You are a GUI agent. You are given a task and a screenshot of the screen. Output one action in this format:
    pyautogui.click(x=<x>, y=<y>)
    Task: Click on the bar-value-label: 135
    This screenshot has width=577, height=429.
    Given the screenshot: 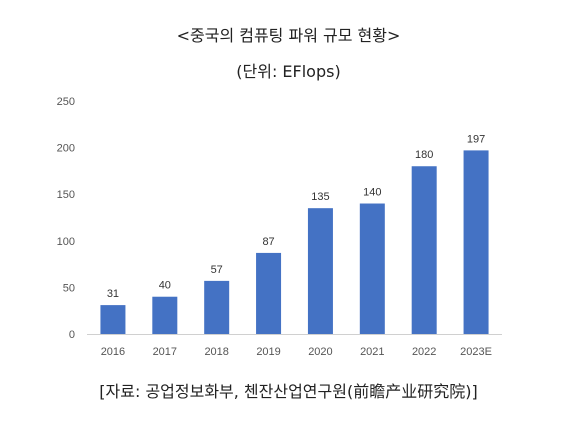 What is the action you would take?
    pyautogui.click(x=320, y=197)
    